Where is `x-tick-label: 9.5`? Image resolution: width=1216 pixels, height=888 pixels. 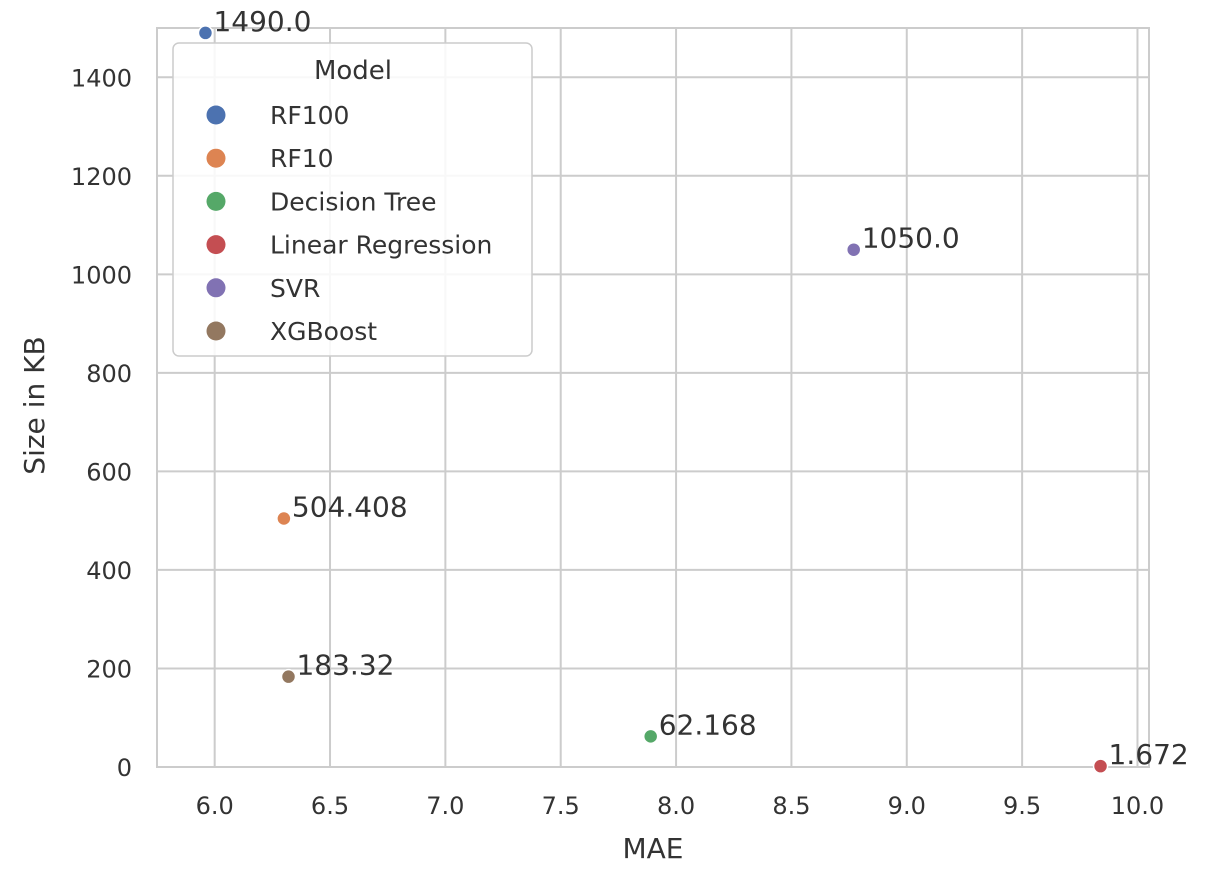
x-tick-label: 9.5 is located at coordinates (1022, 806).